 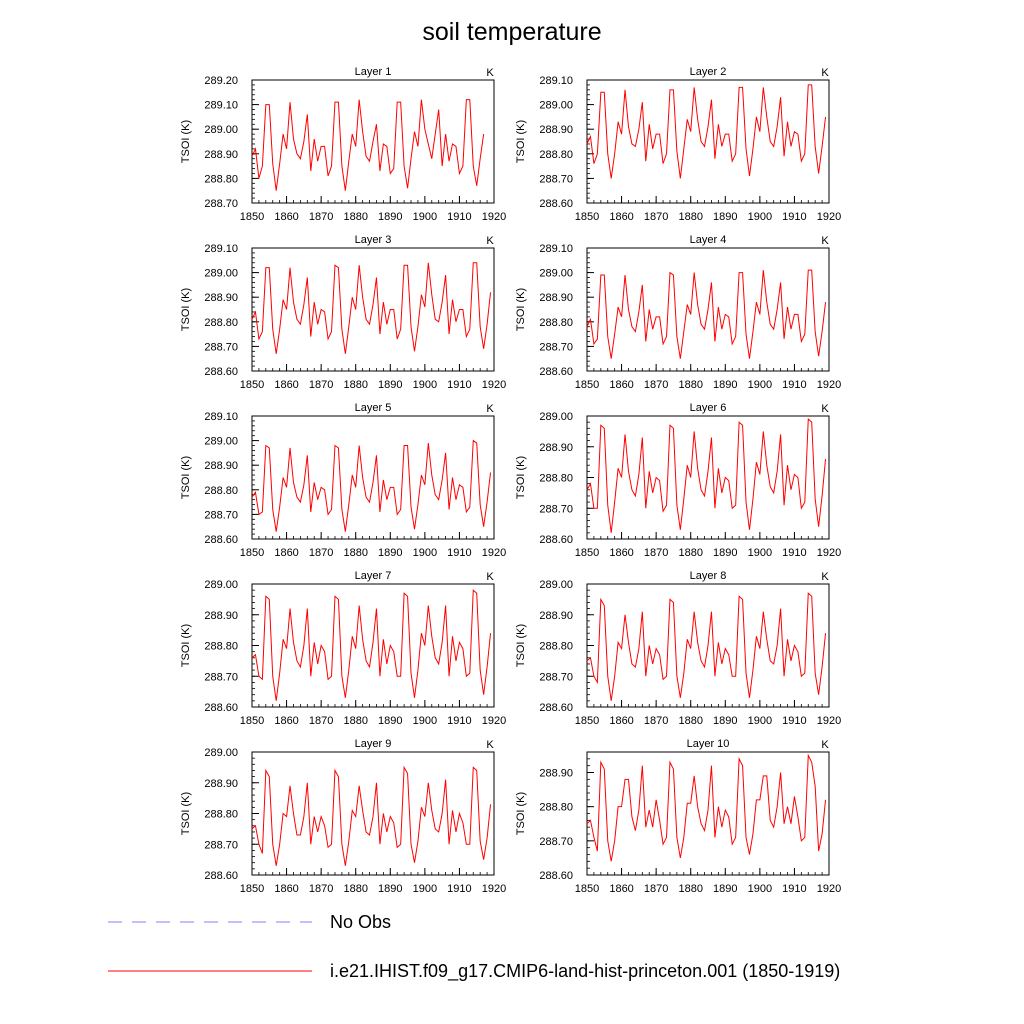 What do you see at coordinates (373, 408) in the screenshot?
I see `panel-title: Layer 5` at bounding box center [373, 408].